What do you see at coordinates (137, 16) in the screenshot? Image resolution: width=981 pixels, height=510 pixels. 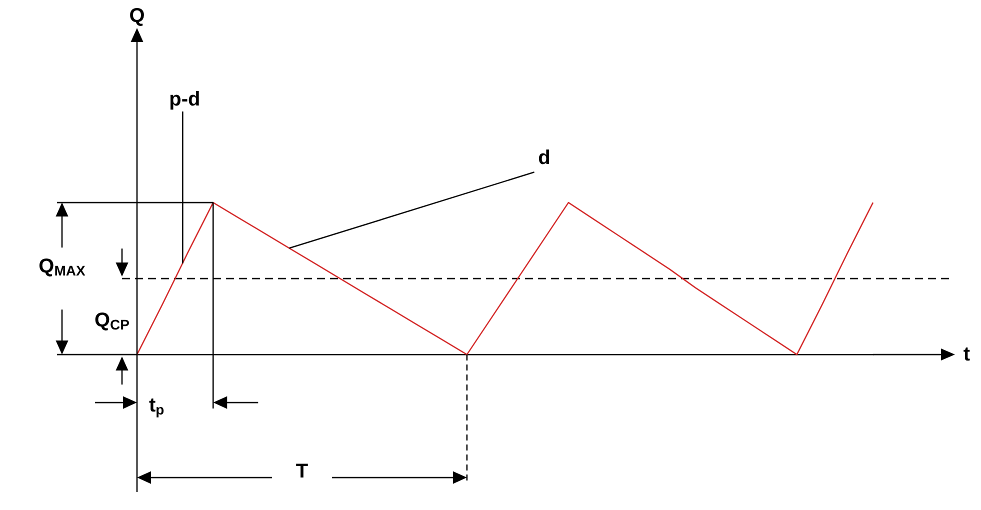 I see `text: Q` at bounding box center [137, 16].